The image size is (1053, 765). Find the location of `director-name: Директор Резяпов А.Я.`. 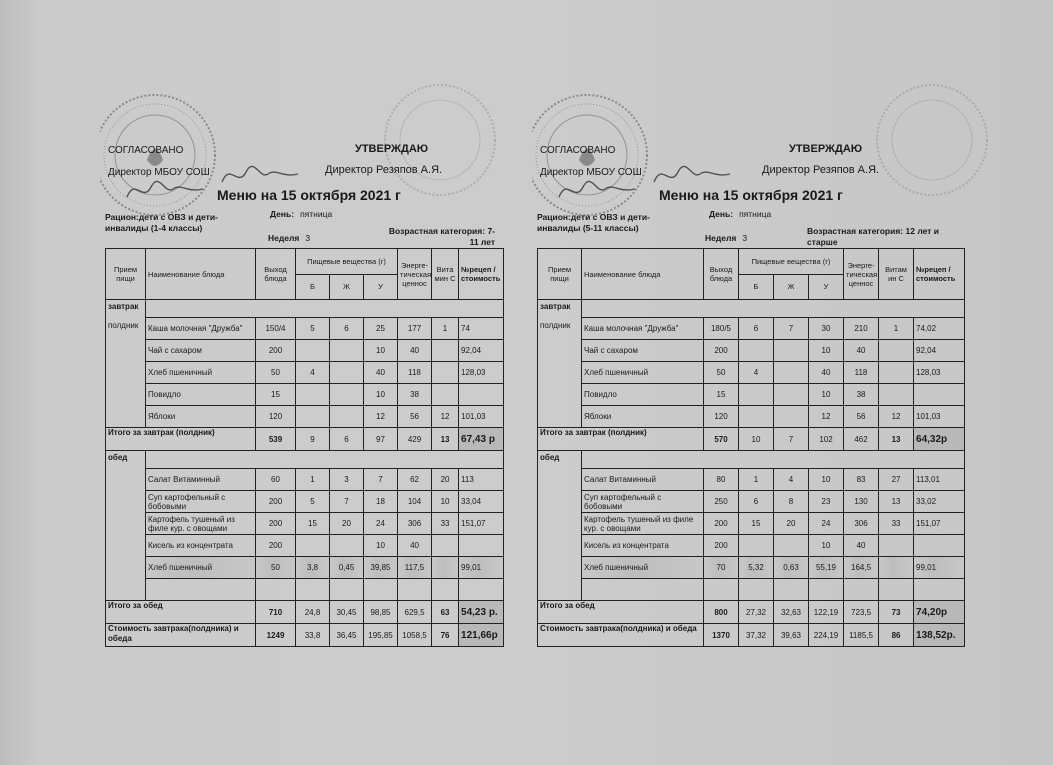

director-name: Директор Резяпов А.Я. is located at coordinates (384, 170).